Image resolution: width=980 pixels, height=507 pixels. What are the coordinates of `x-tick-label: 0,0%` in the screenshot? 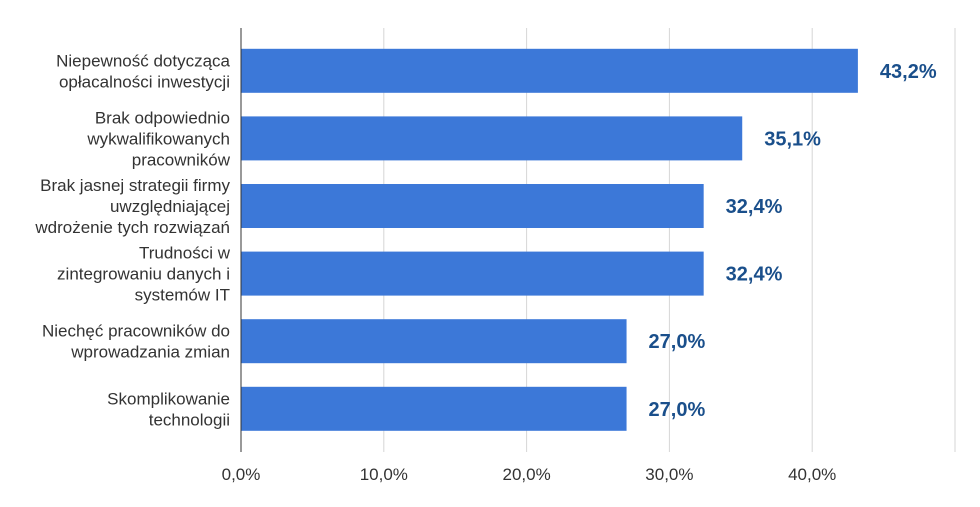 It's located at (241, 474).